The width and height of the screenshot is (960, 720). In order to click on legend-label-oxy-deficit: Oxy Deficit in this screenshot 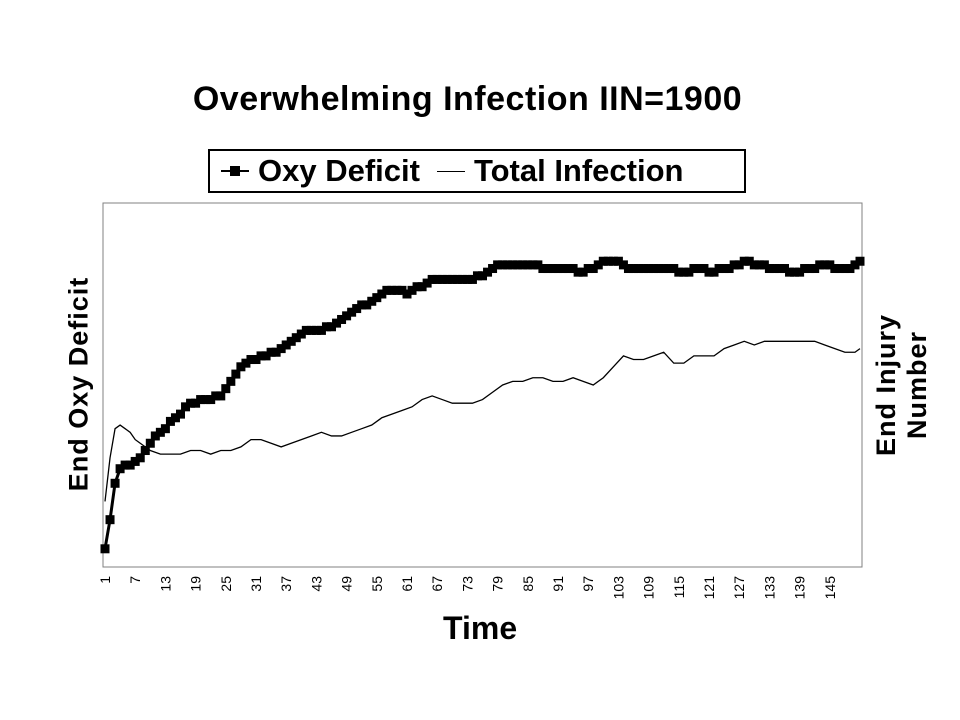, I will do `click(339, 170)`.